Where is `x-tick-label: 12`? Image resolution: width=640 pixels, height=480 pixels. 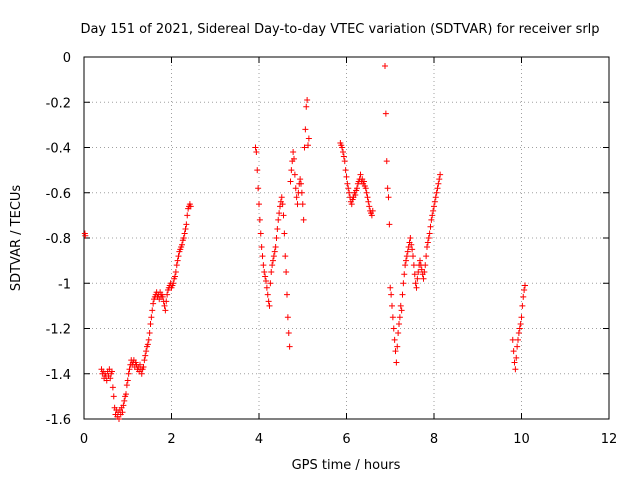 x-tick-label: 12 is located at coordinates (609, 439).